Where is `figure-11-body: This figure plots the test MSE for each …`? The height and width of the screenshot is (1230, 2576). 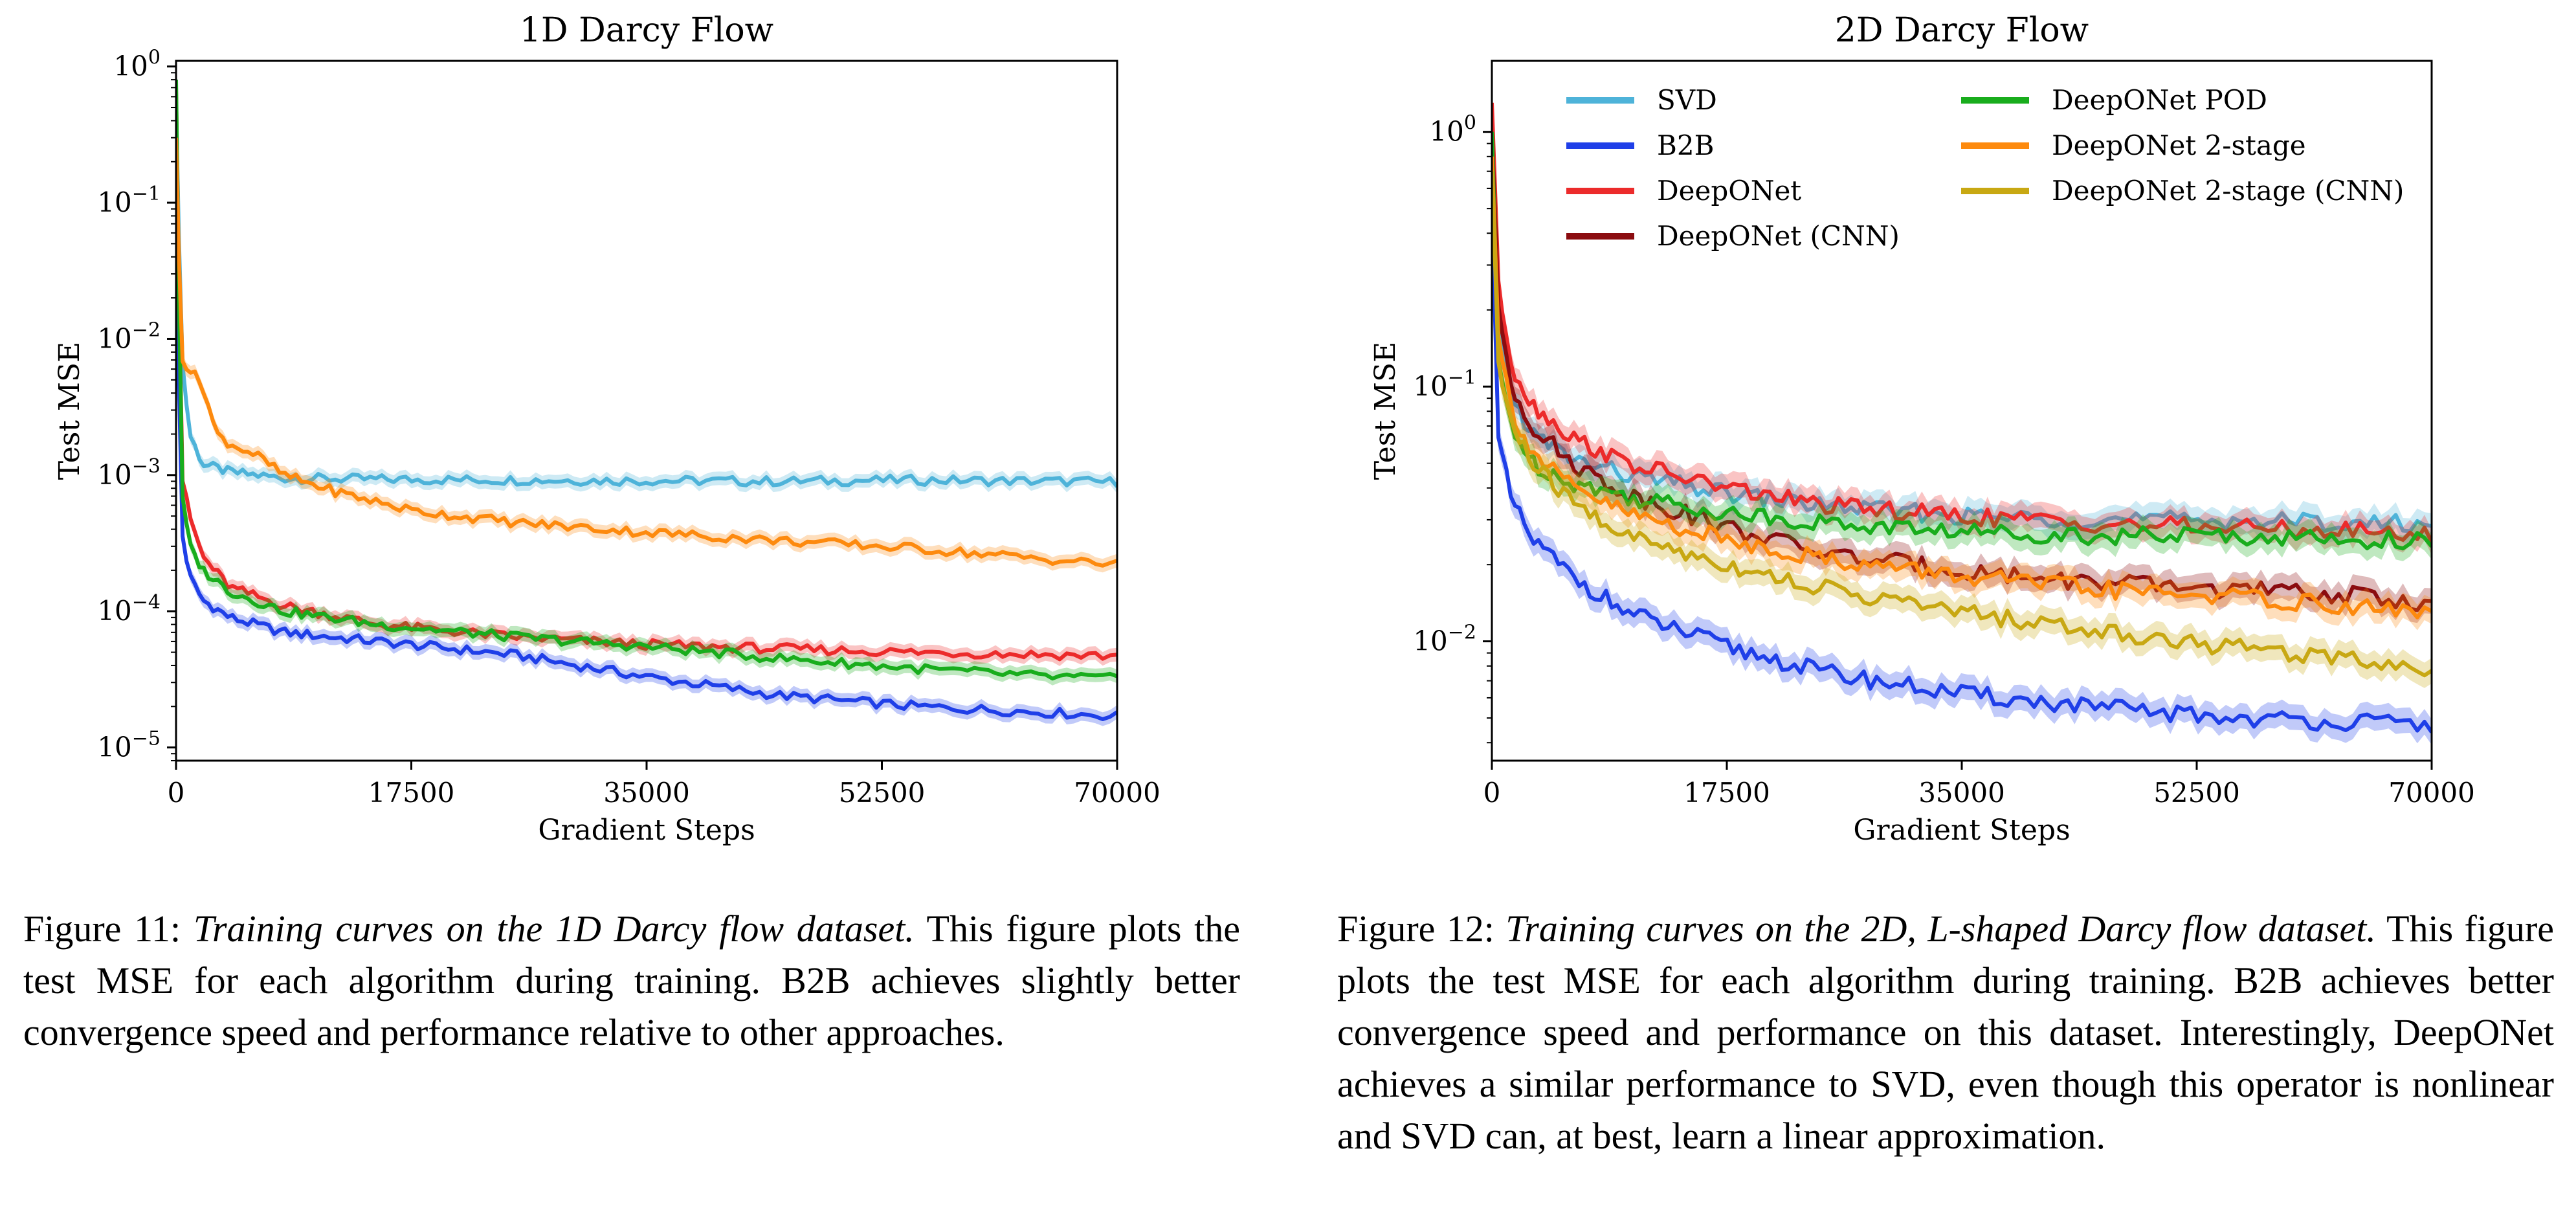 figure-11-body: This figure plots the test MSE for each … is located at coordinates (632, 980).